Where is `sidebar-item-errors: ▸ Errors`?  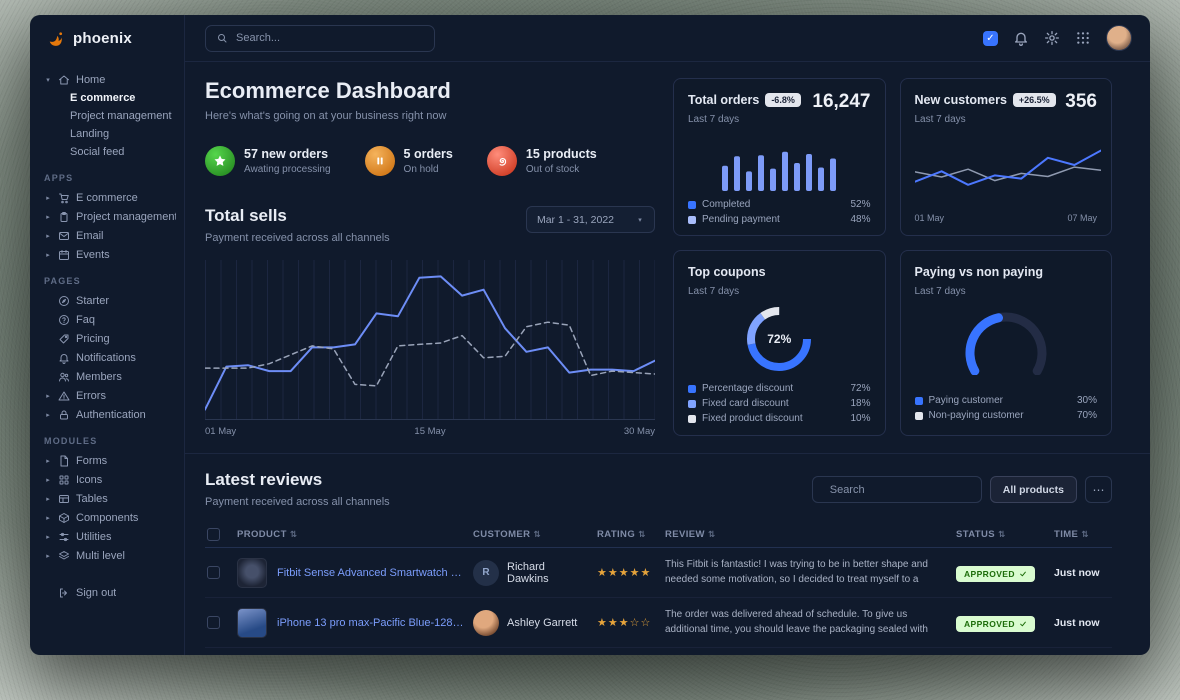 sidebar-item-errors: ▸ Errors is located at coordinates (108, 395).